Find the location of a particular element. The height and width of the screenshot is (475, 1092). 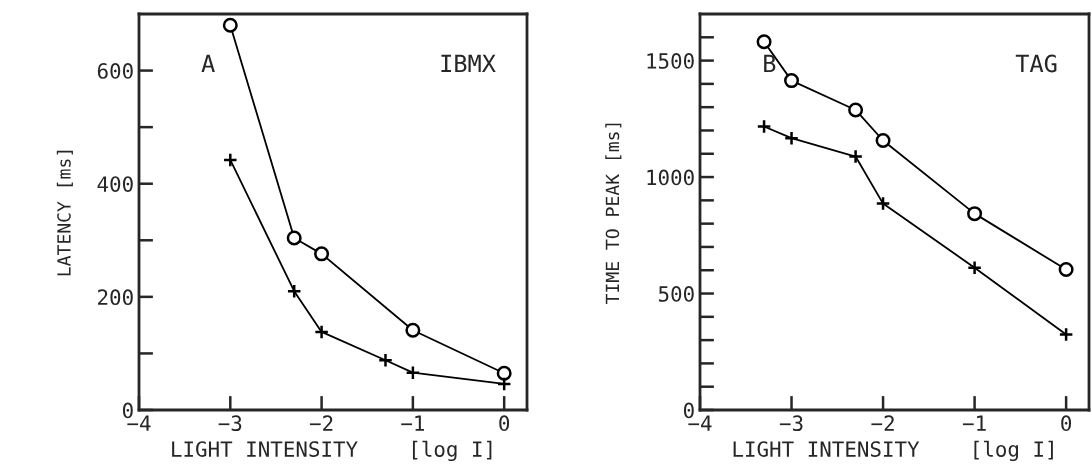

y-tick-label: 200 is located at coordinates (115, 297).